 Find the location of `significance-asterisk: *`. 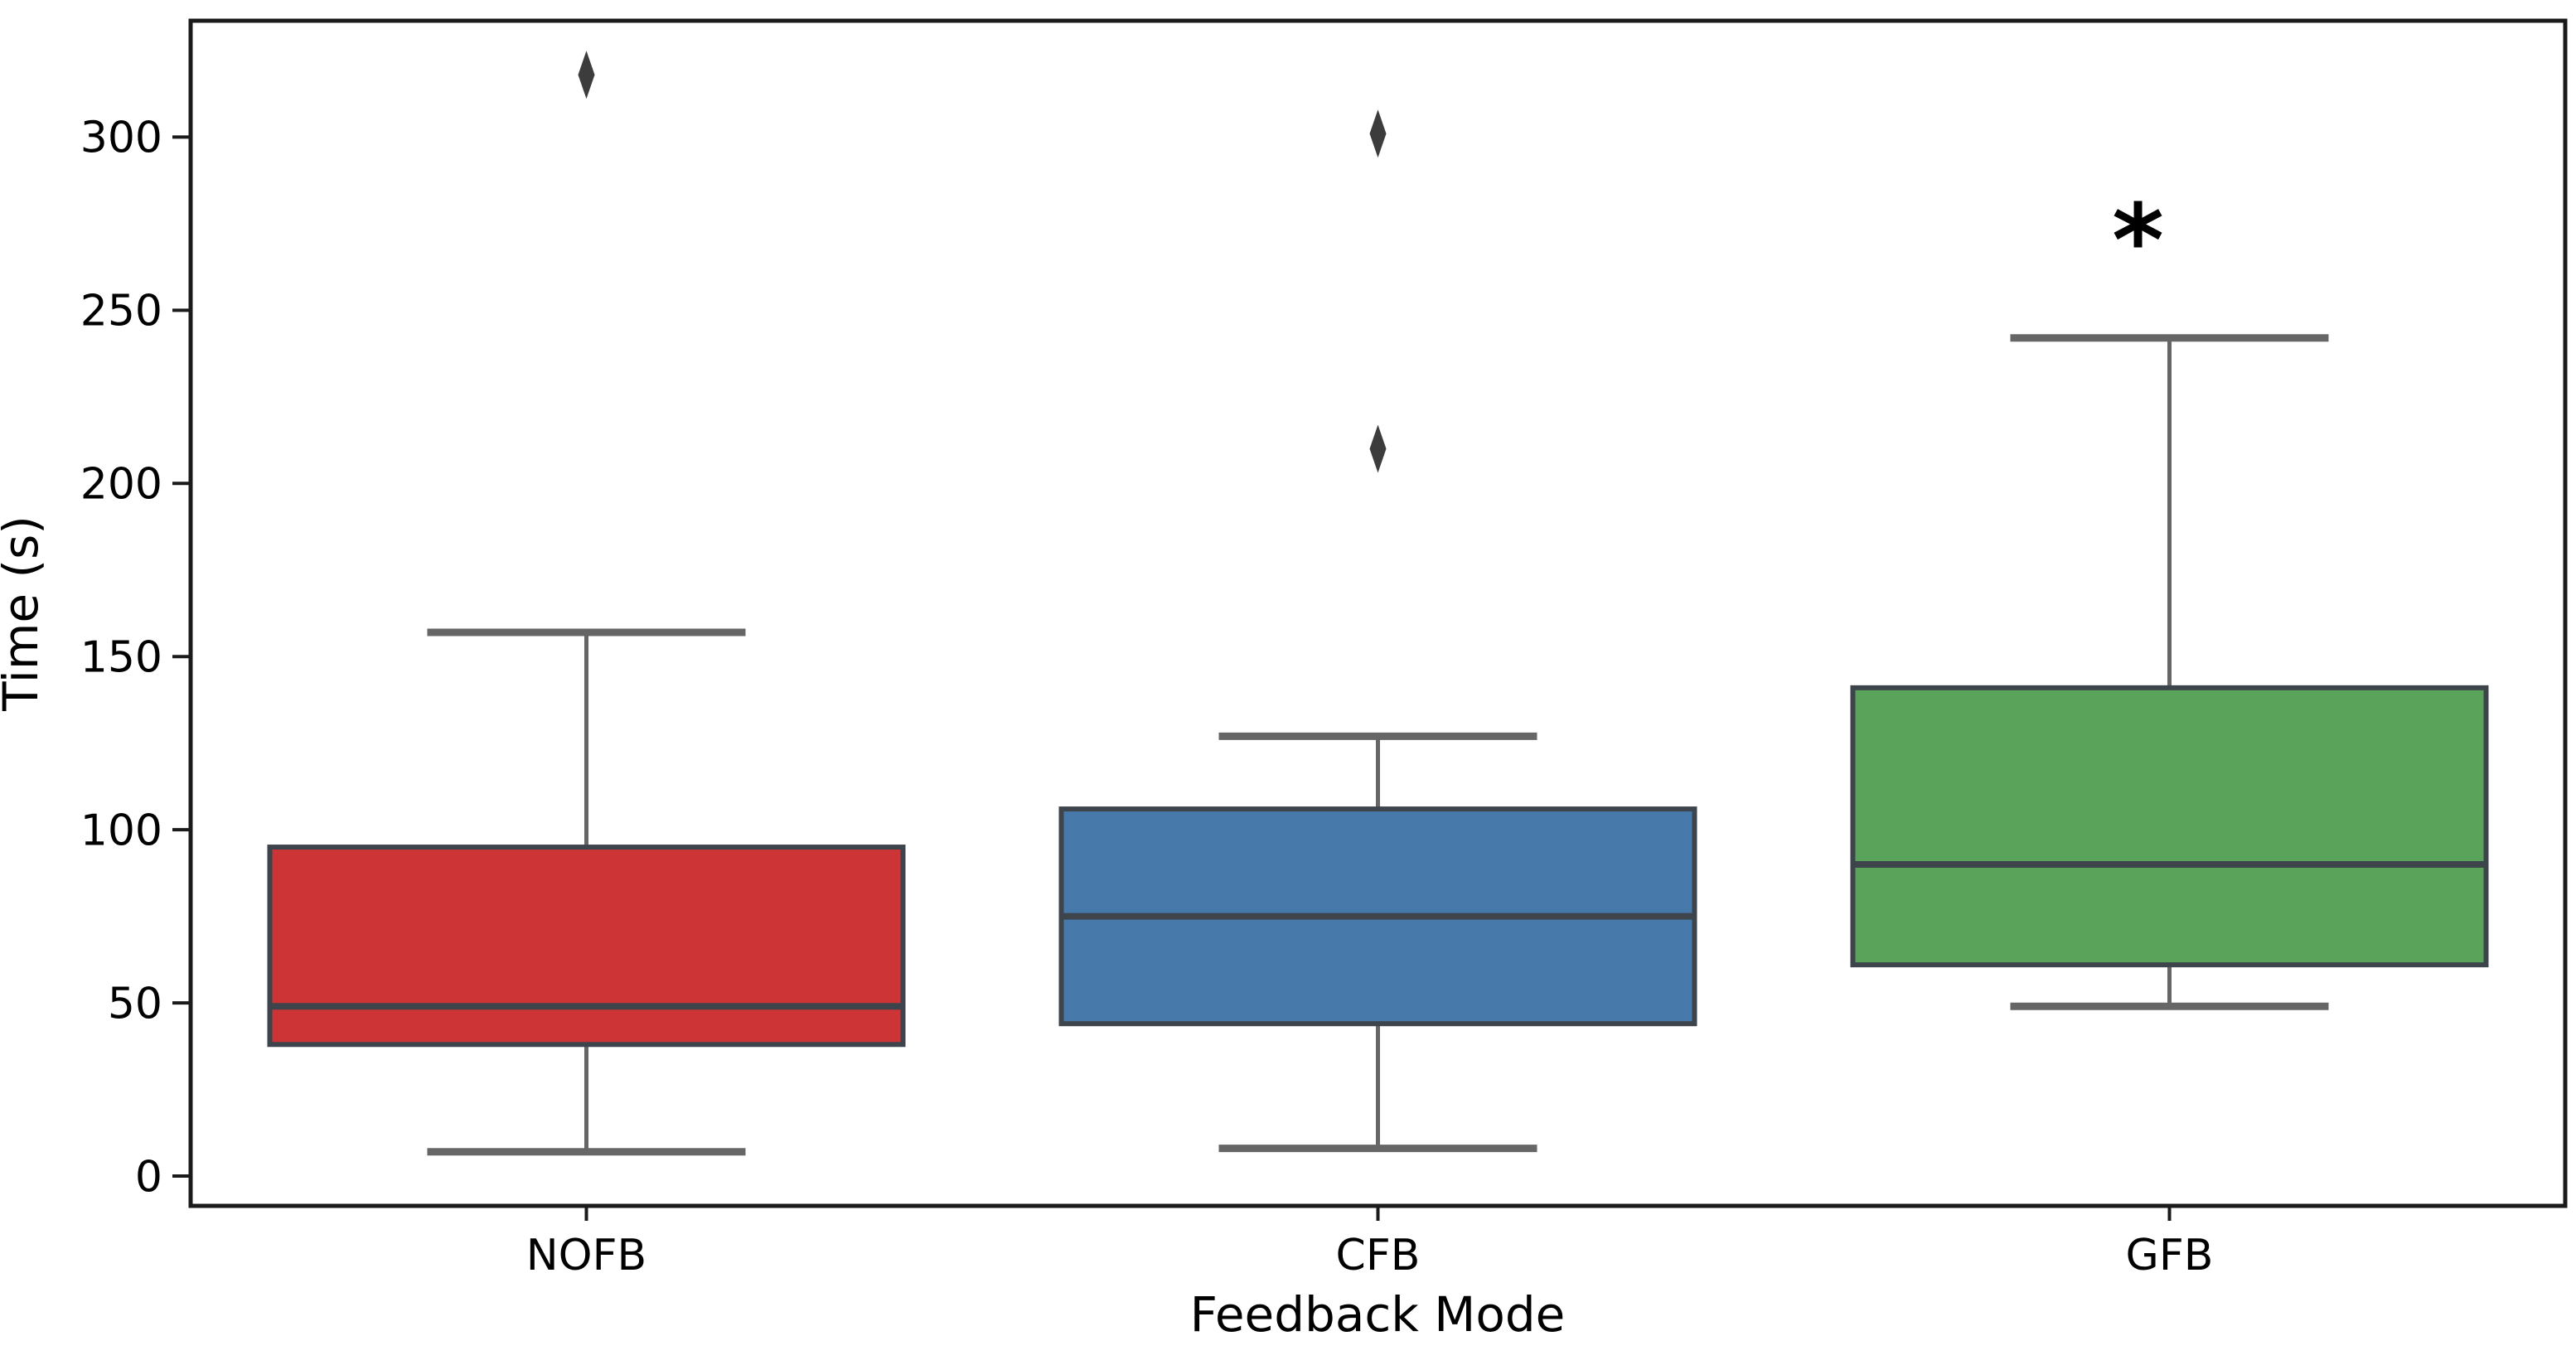

significance-asterisk: * is located at coordinates (2138, 241).